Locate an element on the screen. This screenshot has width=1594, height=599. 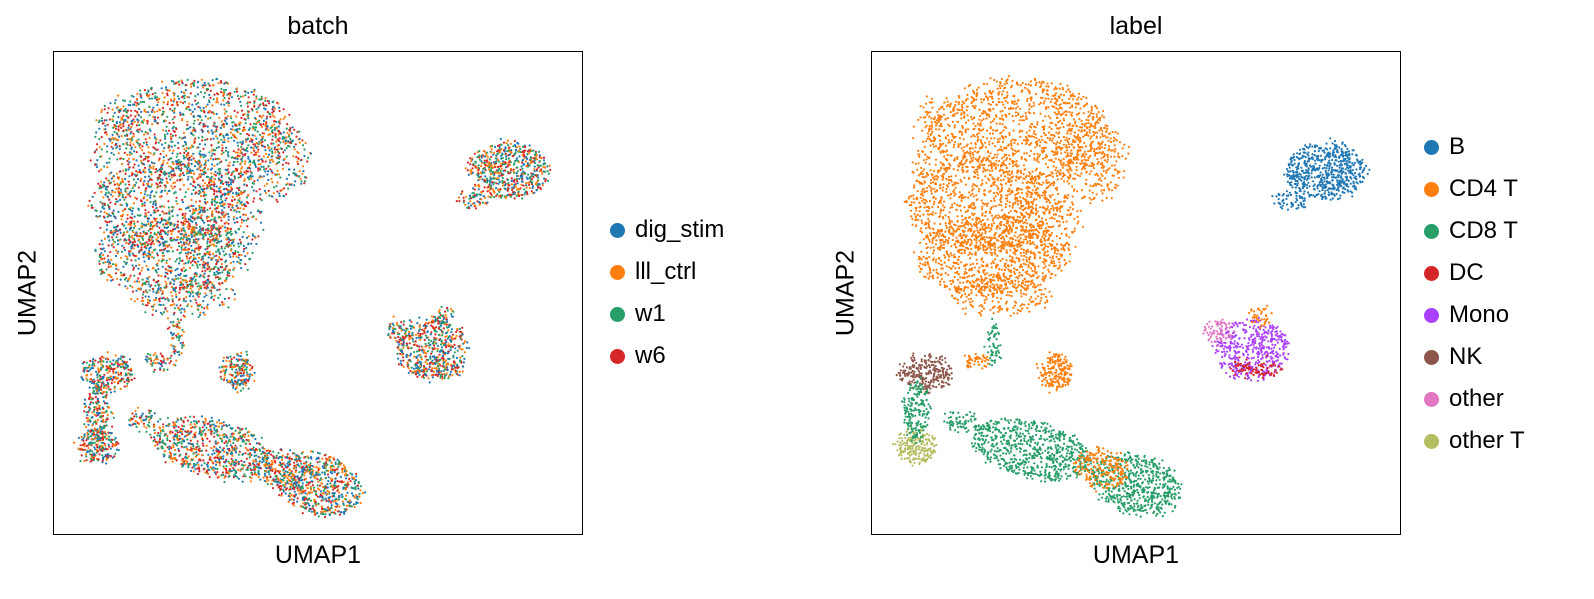
legend-label: dig_stim is located at coordinates (680, 229).